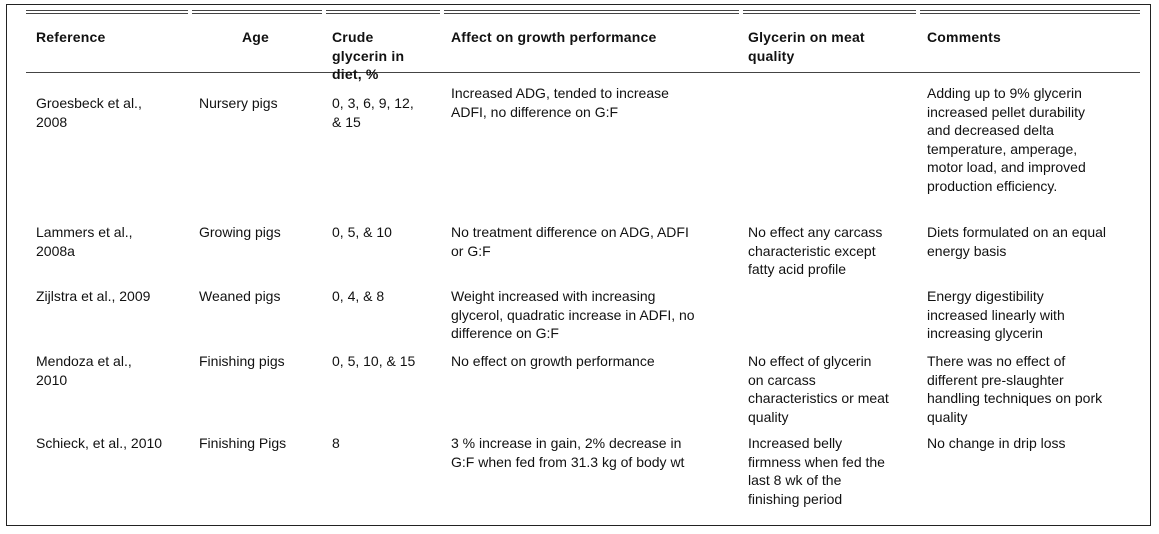 This screenshot has height=534, width=1159. What do you see at coordinates (358, 296) in the screenshot?
I see `table-cell-glycerin: 0, 4, & 8` at bounding box center [358, 296].